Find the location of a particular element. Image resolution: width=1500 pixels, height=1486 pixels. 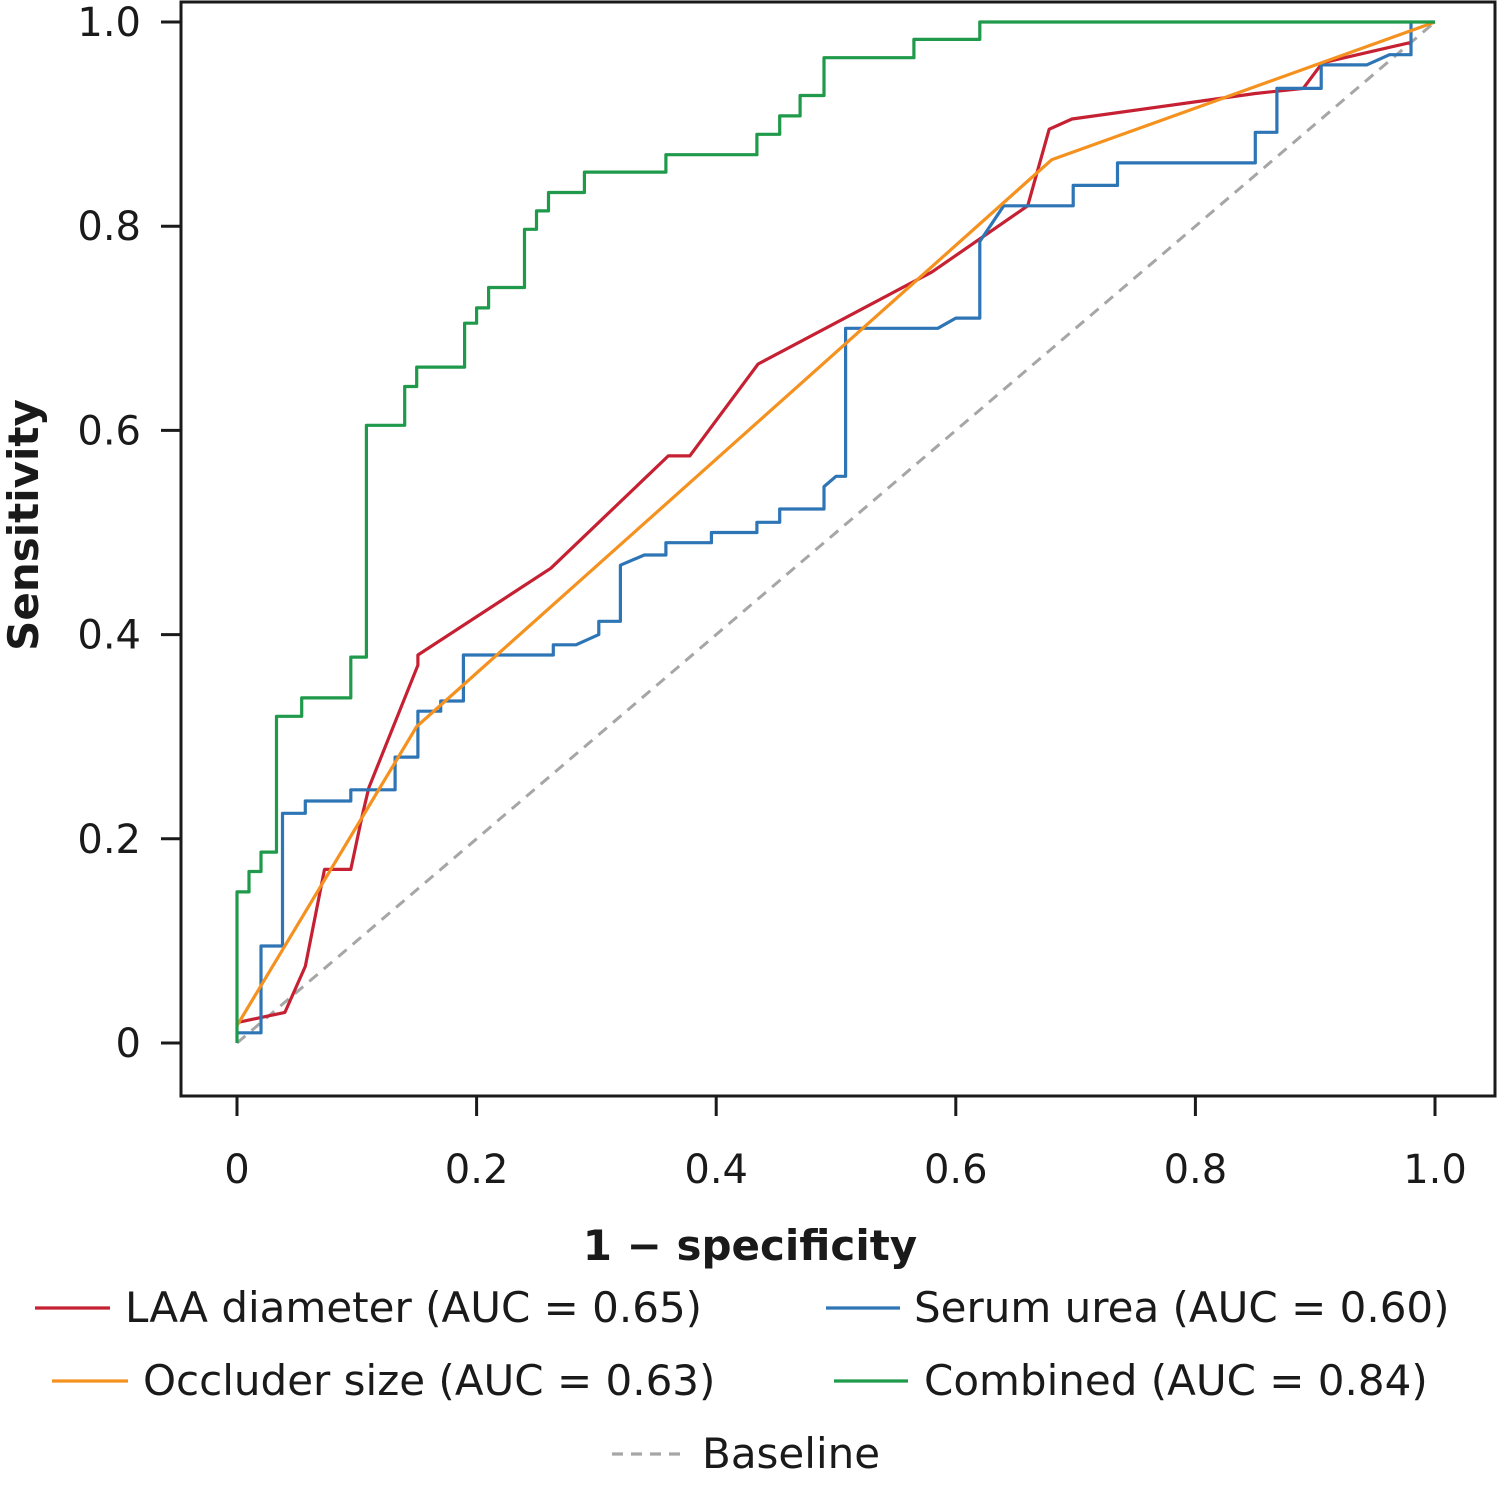

y-tick-label: 0.4 is located at coordinates (109, 636).